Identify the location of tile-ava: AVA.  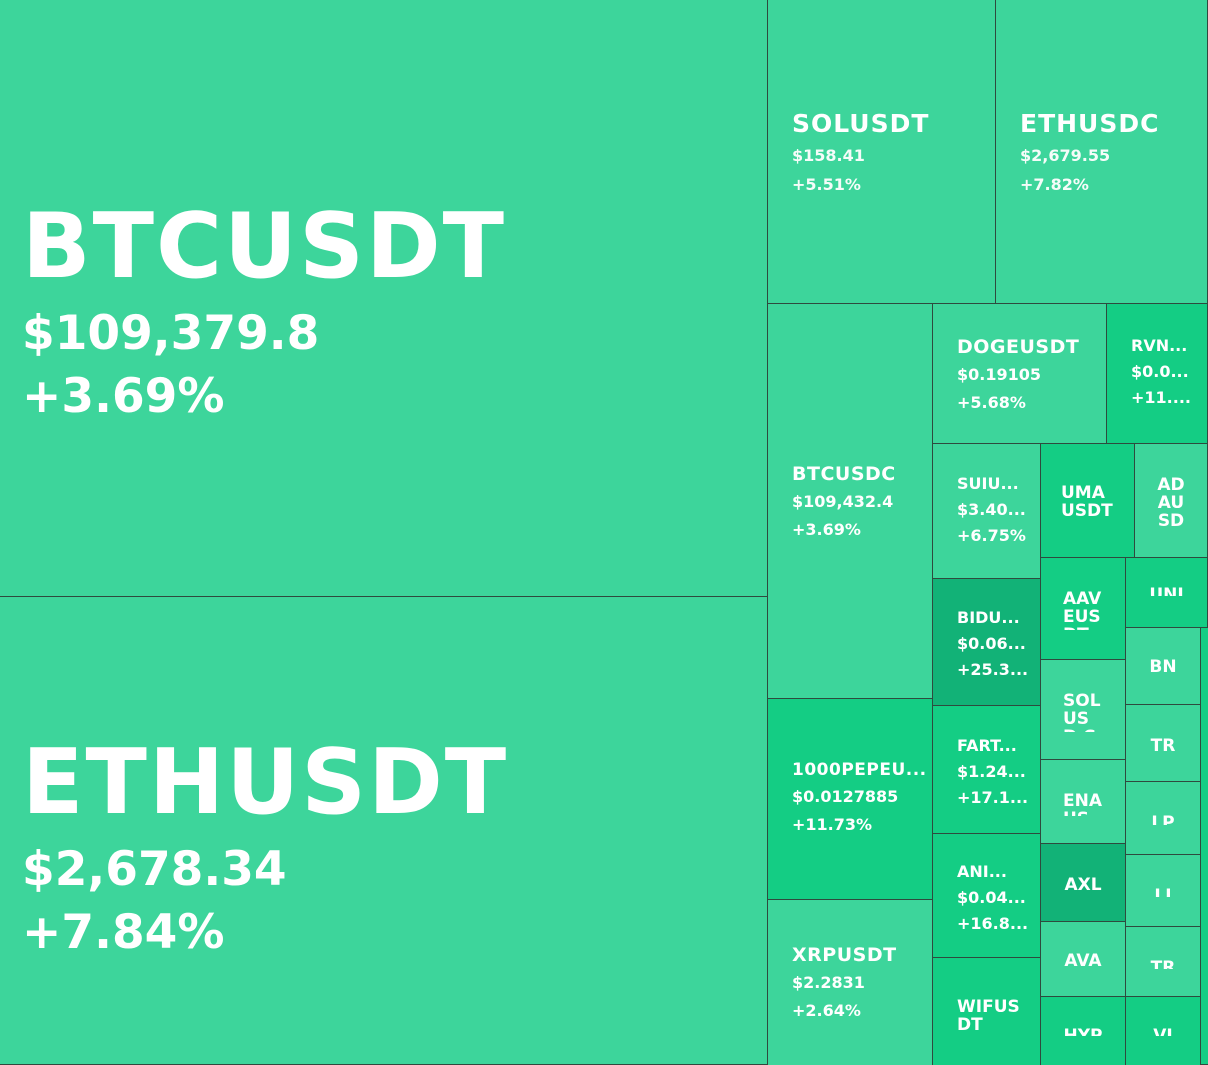
(1083, 959).